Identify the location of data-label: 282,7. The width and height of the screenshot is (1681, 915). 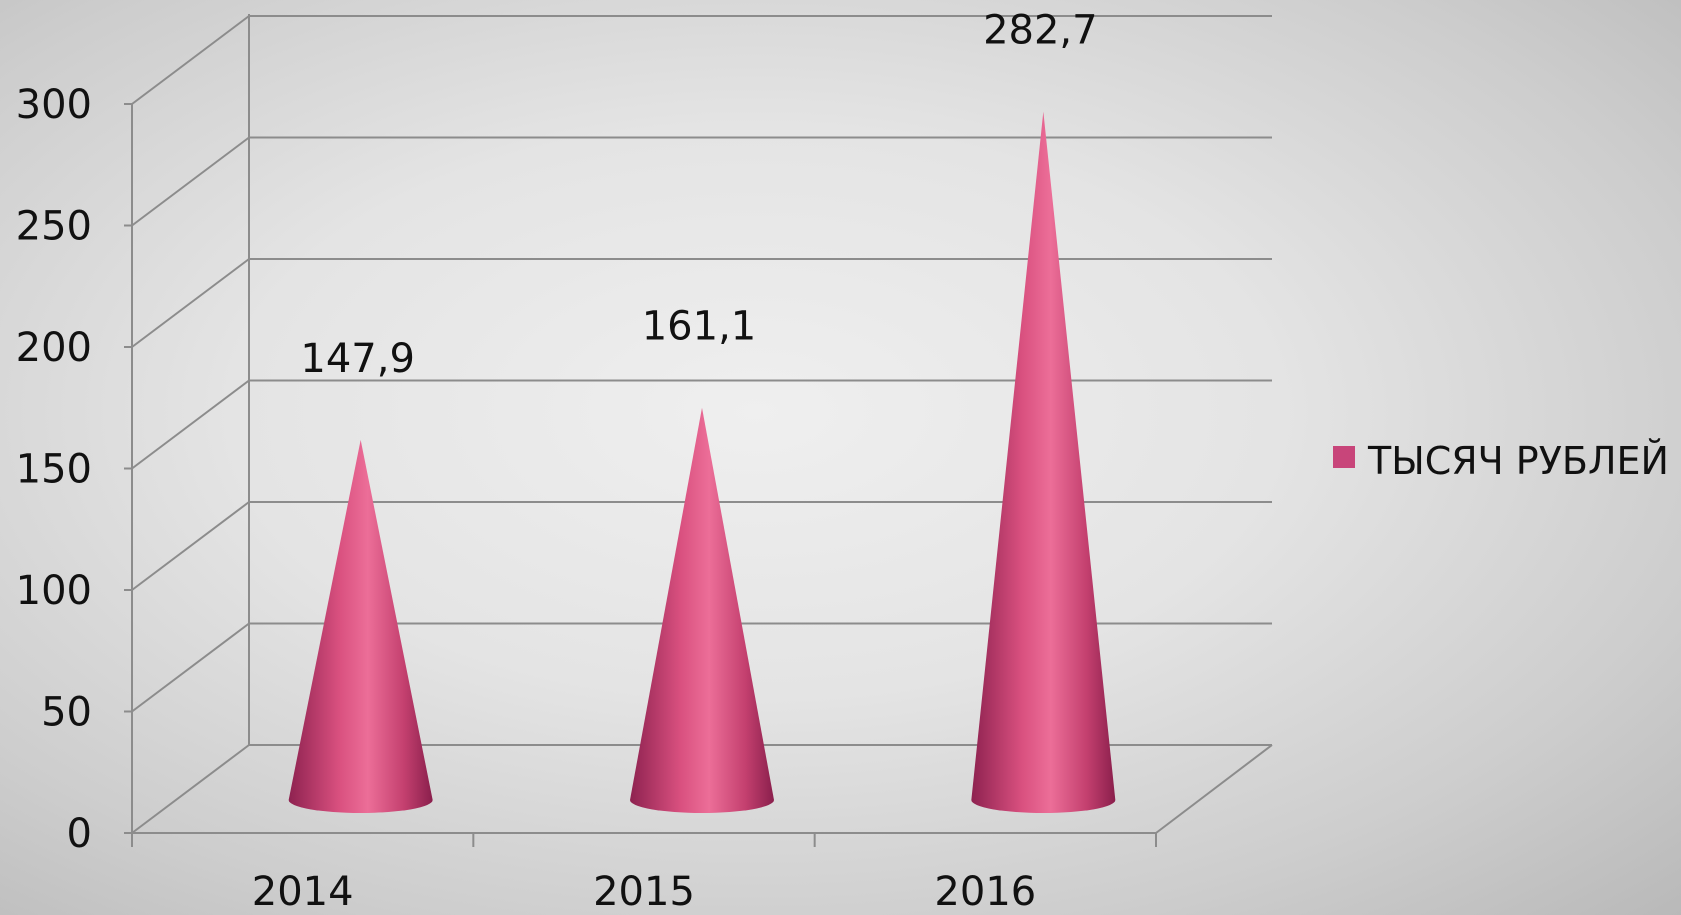
(1040, 31).